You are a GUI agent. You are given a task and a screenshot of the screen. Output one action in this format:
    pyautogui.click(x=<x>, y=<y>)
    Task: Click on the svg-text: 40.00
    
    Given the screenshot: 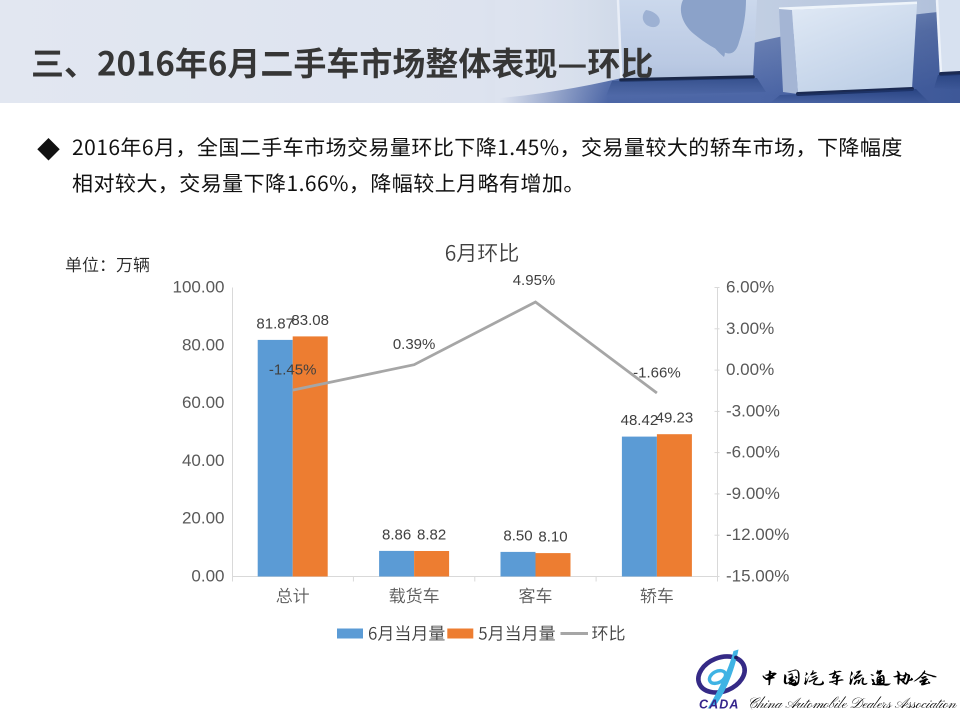 What is the action you would take?
    pyautogui.click(x=203, y=460)
    